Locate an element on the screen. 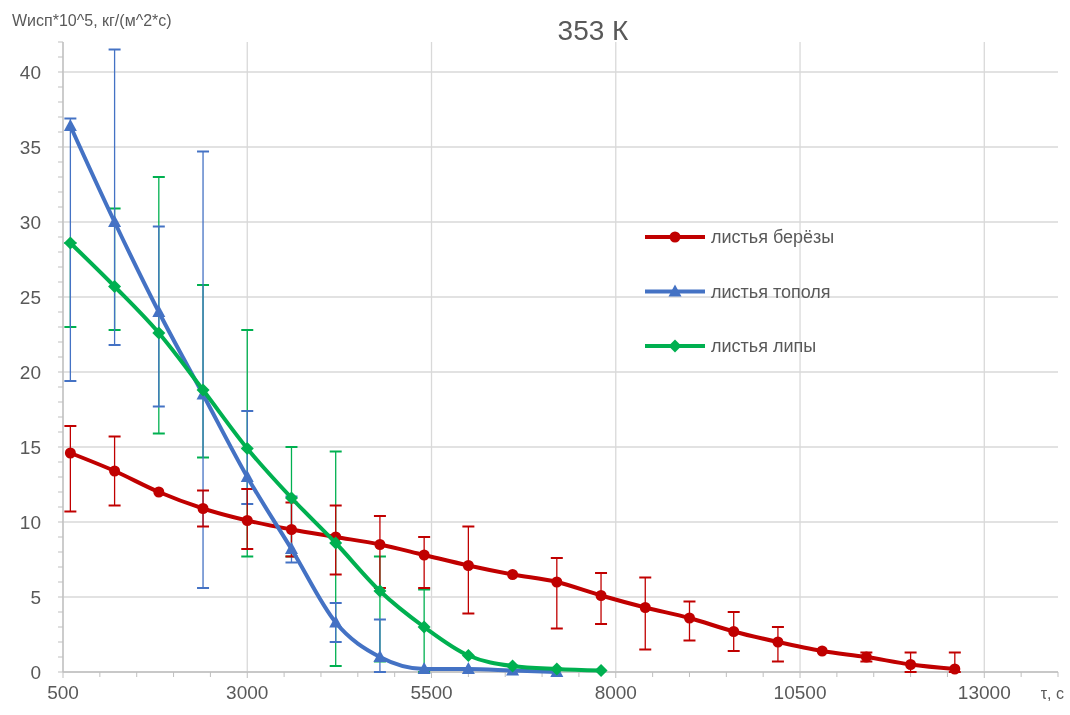  legend-label: листья липы is located at coordinates (764, 346).